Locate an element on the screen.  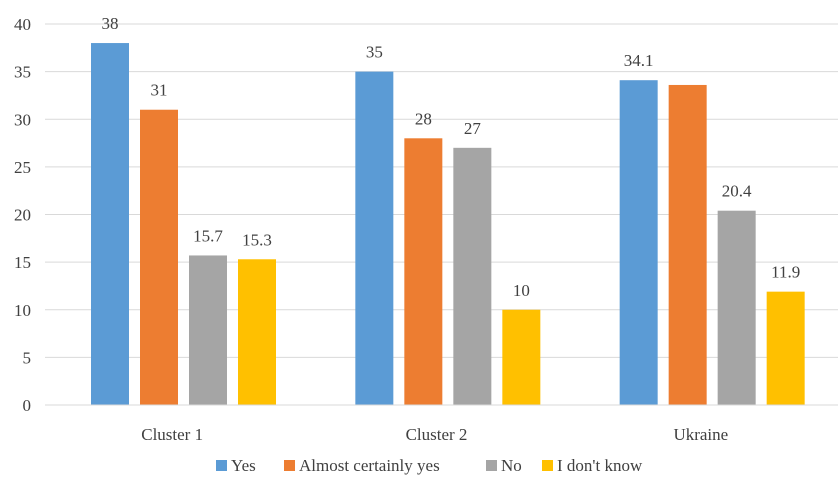
category-label: Cluster 2 is located at coordinates (437, 434).